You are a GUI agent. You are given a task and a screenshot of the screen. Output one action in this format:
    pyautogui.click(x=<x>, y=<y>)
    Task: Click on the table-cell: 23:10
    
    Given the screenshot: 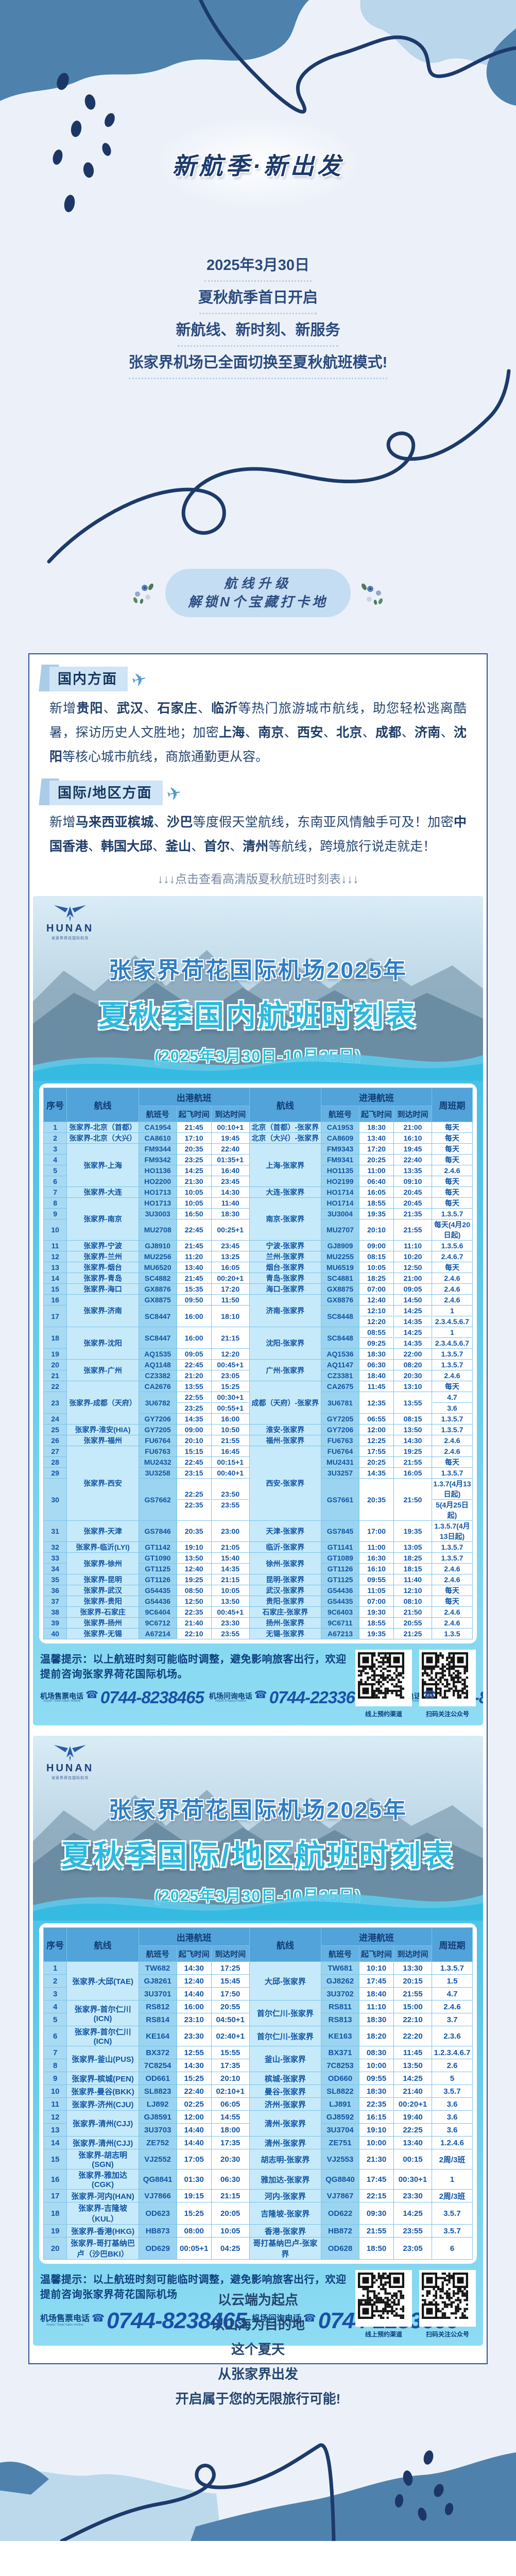 What is the action you would take?
    pyautogui.click(x=194, y=2020)
    